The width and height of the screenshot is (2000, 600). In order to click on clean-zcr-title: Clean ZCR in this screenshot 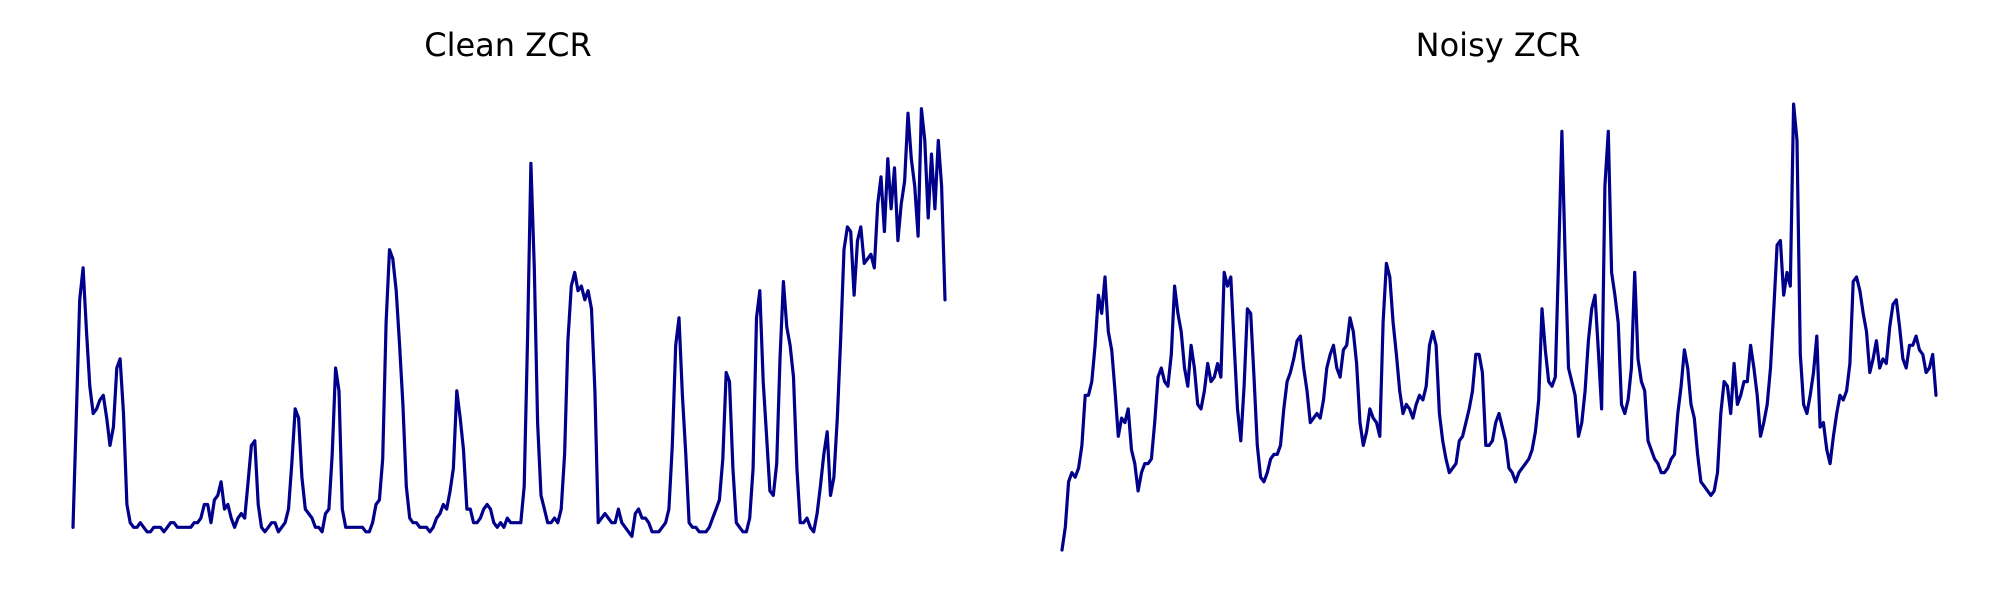, I will do `click(507, 45)`.